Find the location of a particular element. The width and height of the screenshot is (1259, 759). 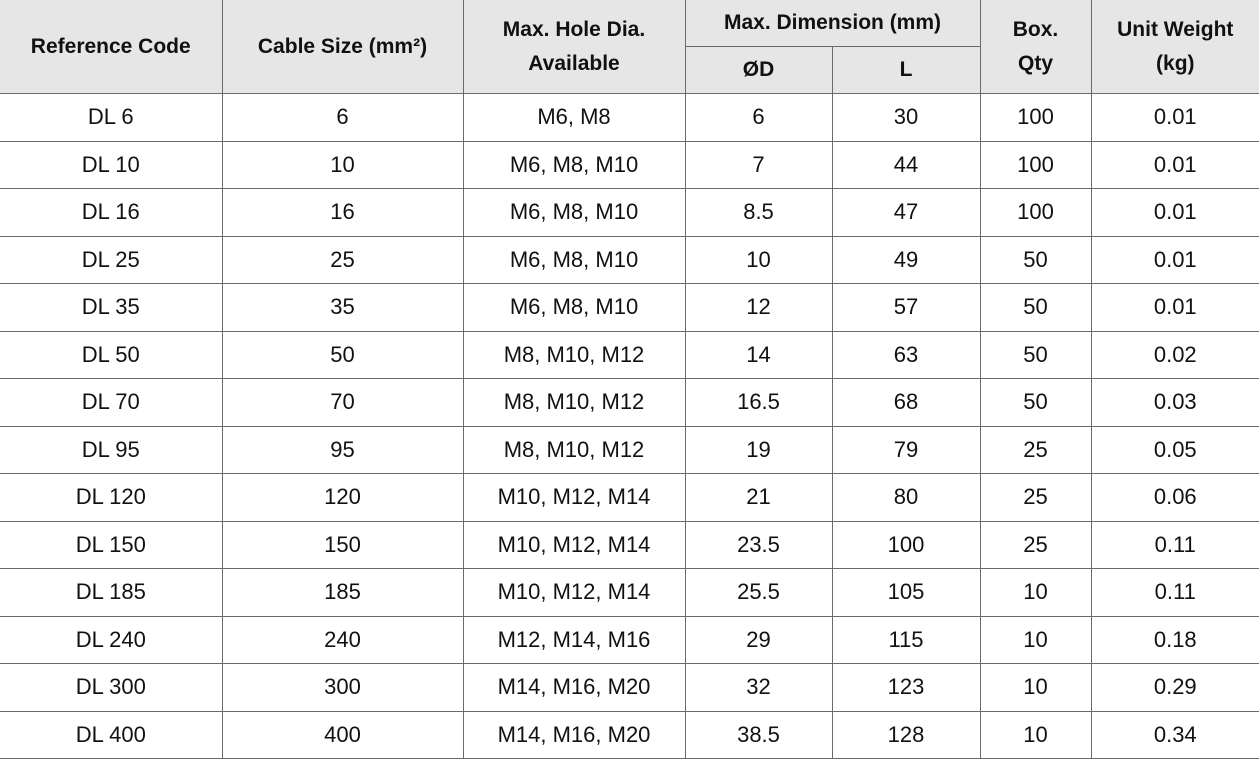

cell-reference-code: DL 300 is located at coordinates (111, 687).